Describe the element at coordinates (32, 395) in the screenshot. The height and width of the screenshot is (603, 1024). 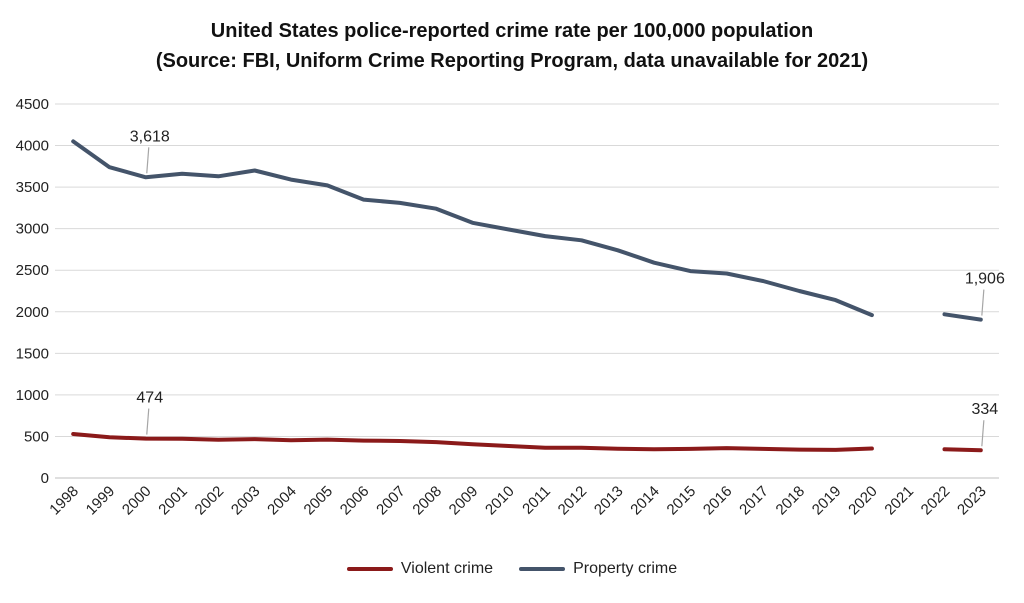
I see `y-tick-label: 1000` at that location.